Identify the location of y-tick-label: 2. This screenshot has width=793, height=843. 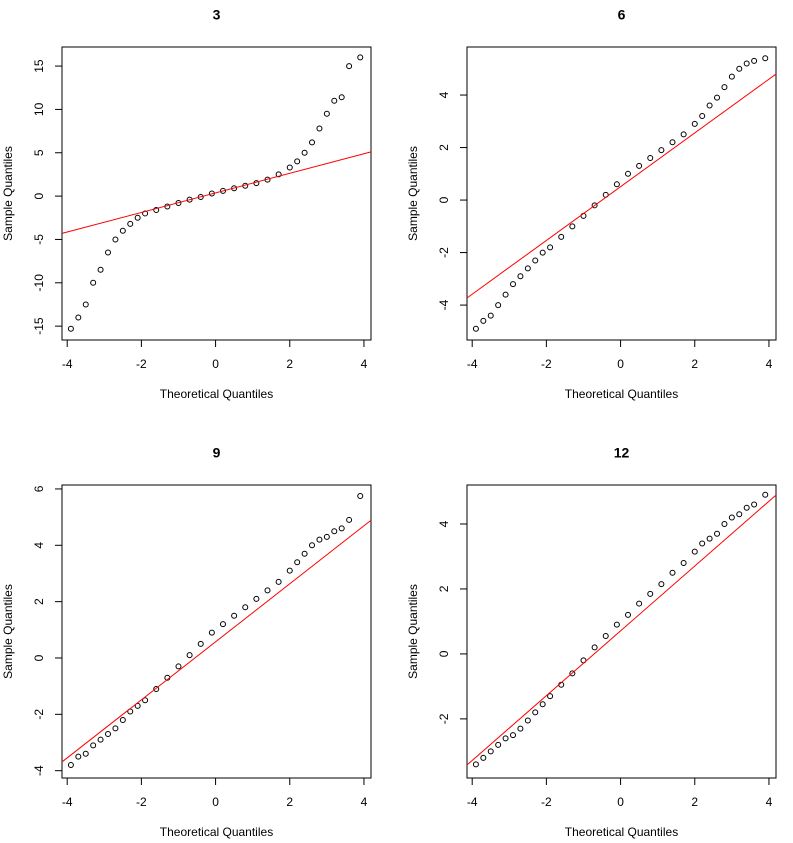
(39, 601).